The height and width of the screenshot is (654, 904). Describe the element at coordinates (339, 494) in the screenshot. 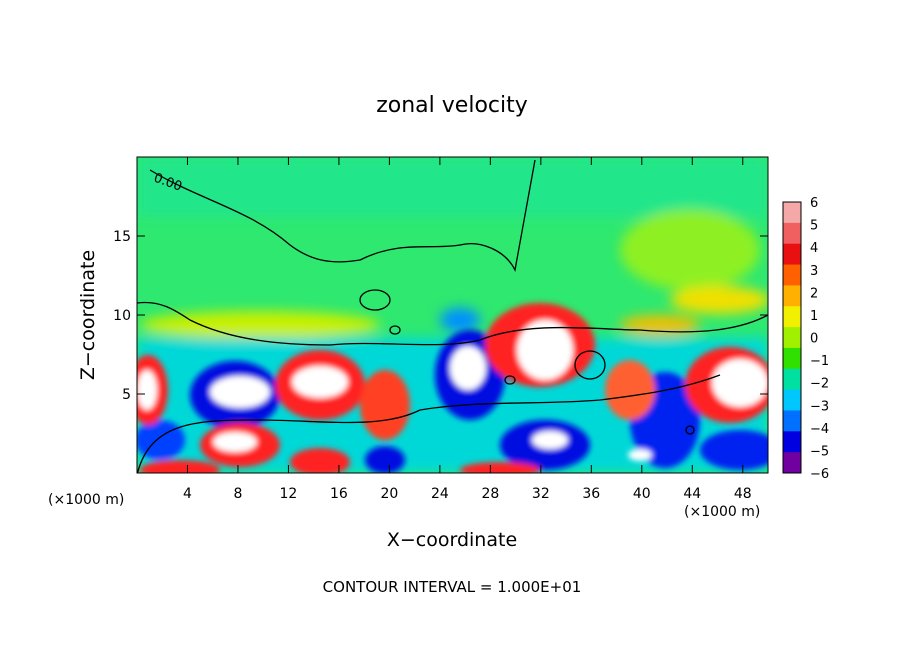

I see `x-tick-label: 16` at that location.